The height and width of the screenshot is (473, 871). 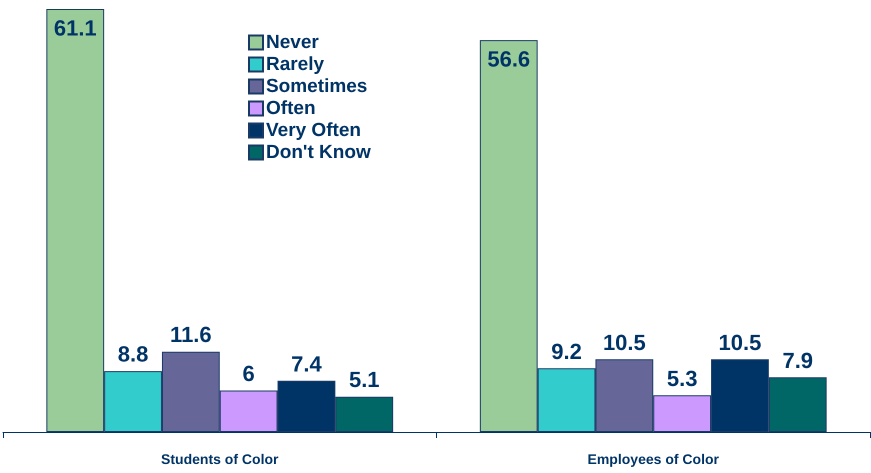 What do you see at coordinates (248, 373) in the screenshot?
I see `data-label: 6` at bounding box center [248, 373].